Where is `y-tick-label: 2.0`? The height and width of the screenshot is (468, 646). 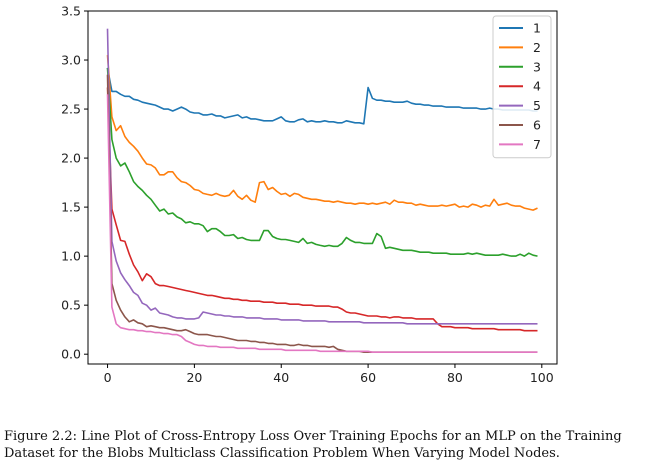 y-tick-label: 2.0 is located at coordinates (71, 158).